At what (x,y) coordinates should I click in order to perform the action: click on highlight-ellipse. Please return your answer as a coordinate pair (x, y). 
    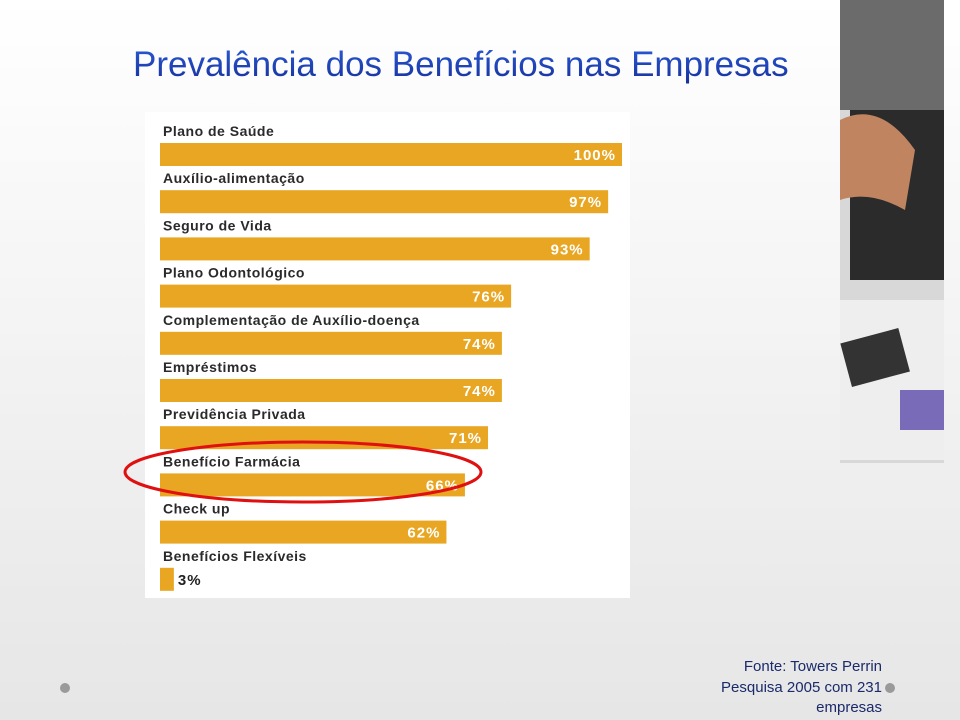
    Looking at the image, I should click on (303, 472).